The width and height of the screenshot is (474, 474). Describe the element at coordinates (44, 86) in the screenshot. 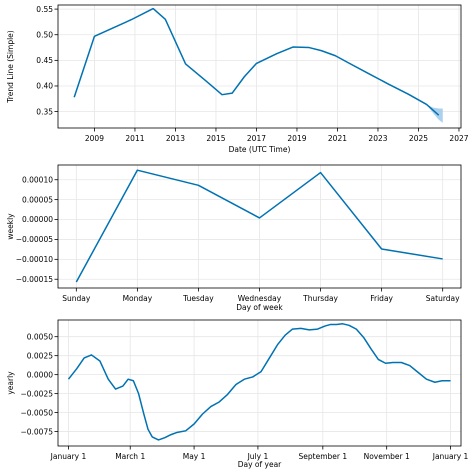

I see `trend-y-tick-label: 0.40` at that location.